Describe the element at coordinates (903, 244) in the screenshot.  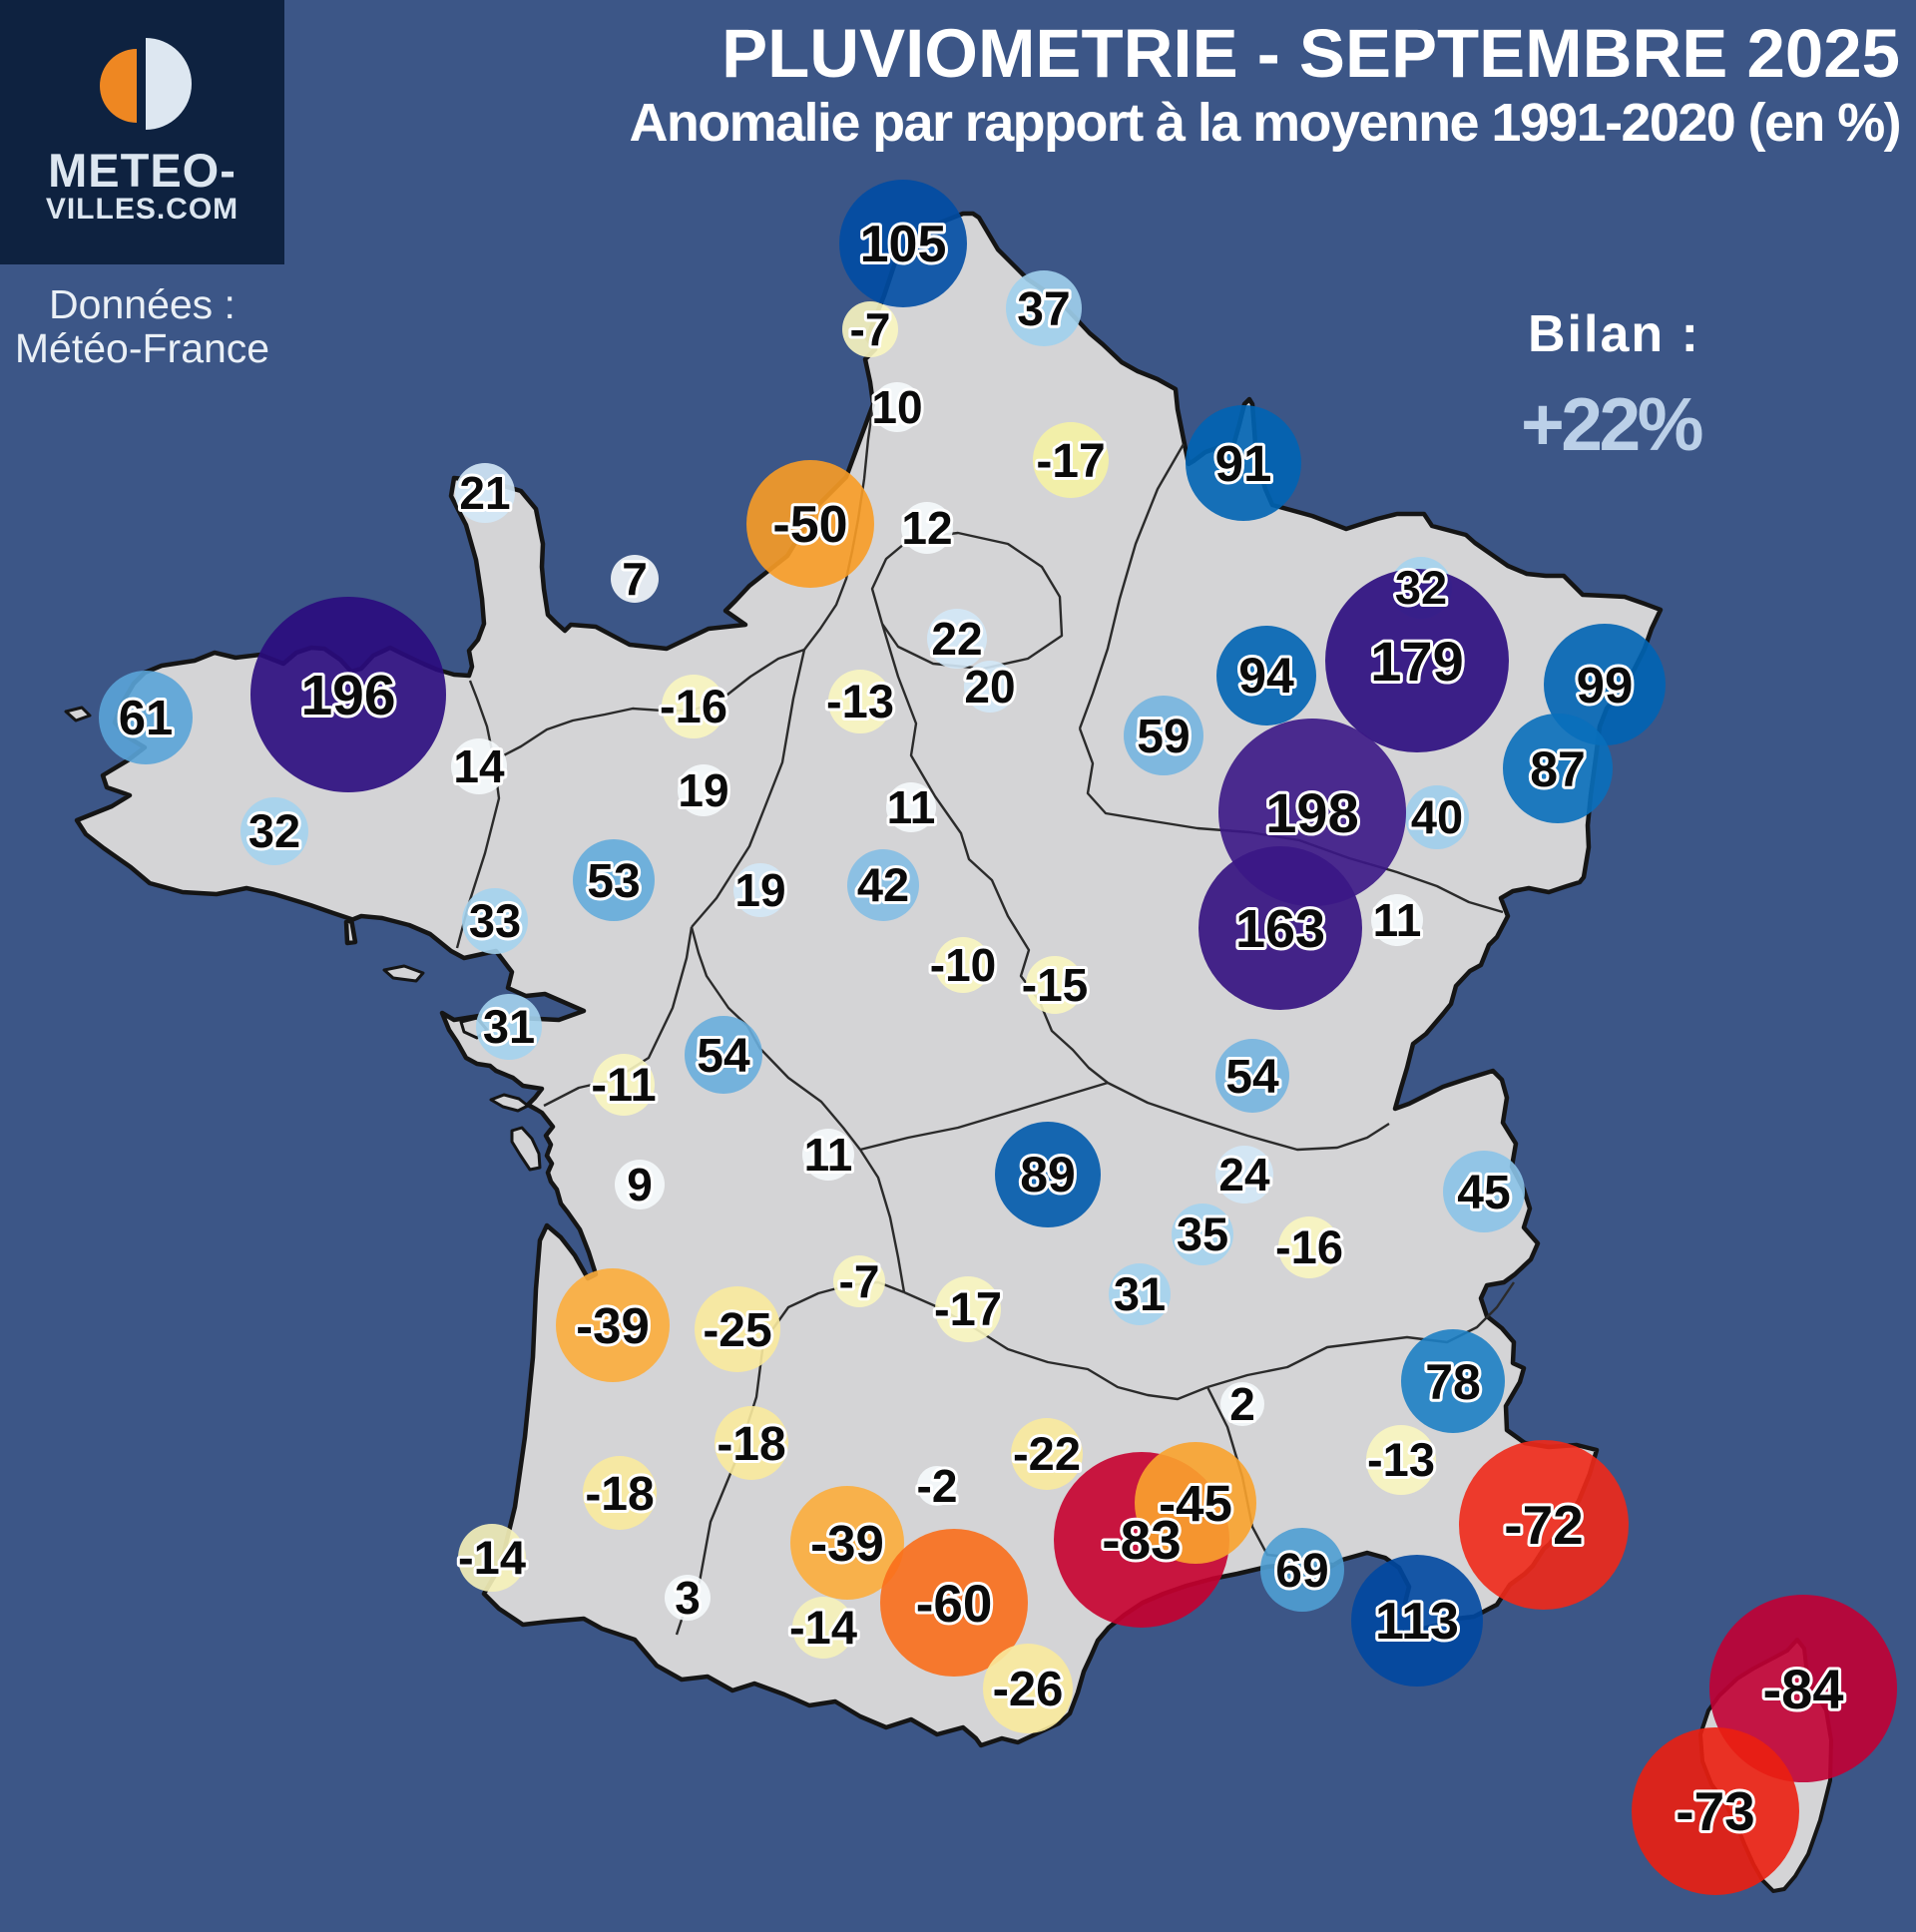
I see `svg-text: 105` at that location.